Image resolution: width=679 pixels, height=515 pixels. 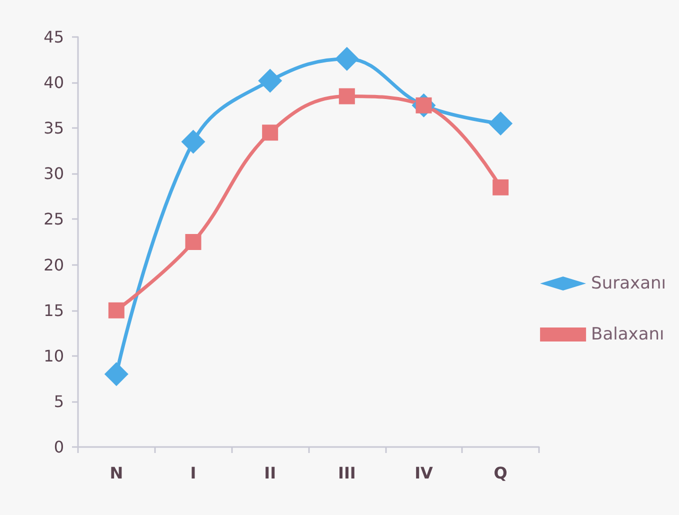 What do you see at coordinates (54, 37) in the screenshot?
I see `y-tick-label: 45` at bounding box center [54, 37].